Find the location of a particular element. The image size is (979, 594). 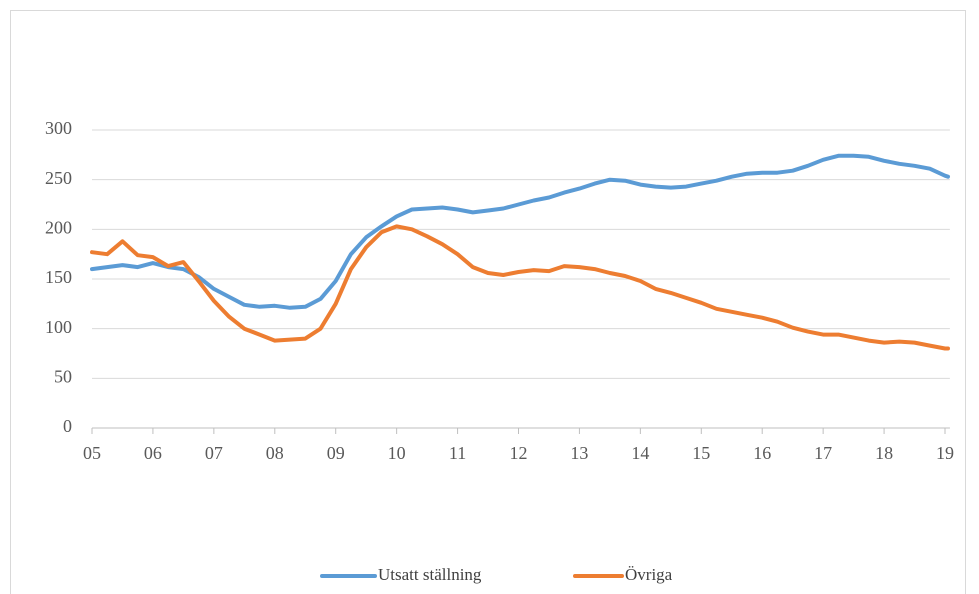

x-tick-label: 15 is located at coordinates (701, 453).